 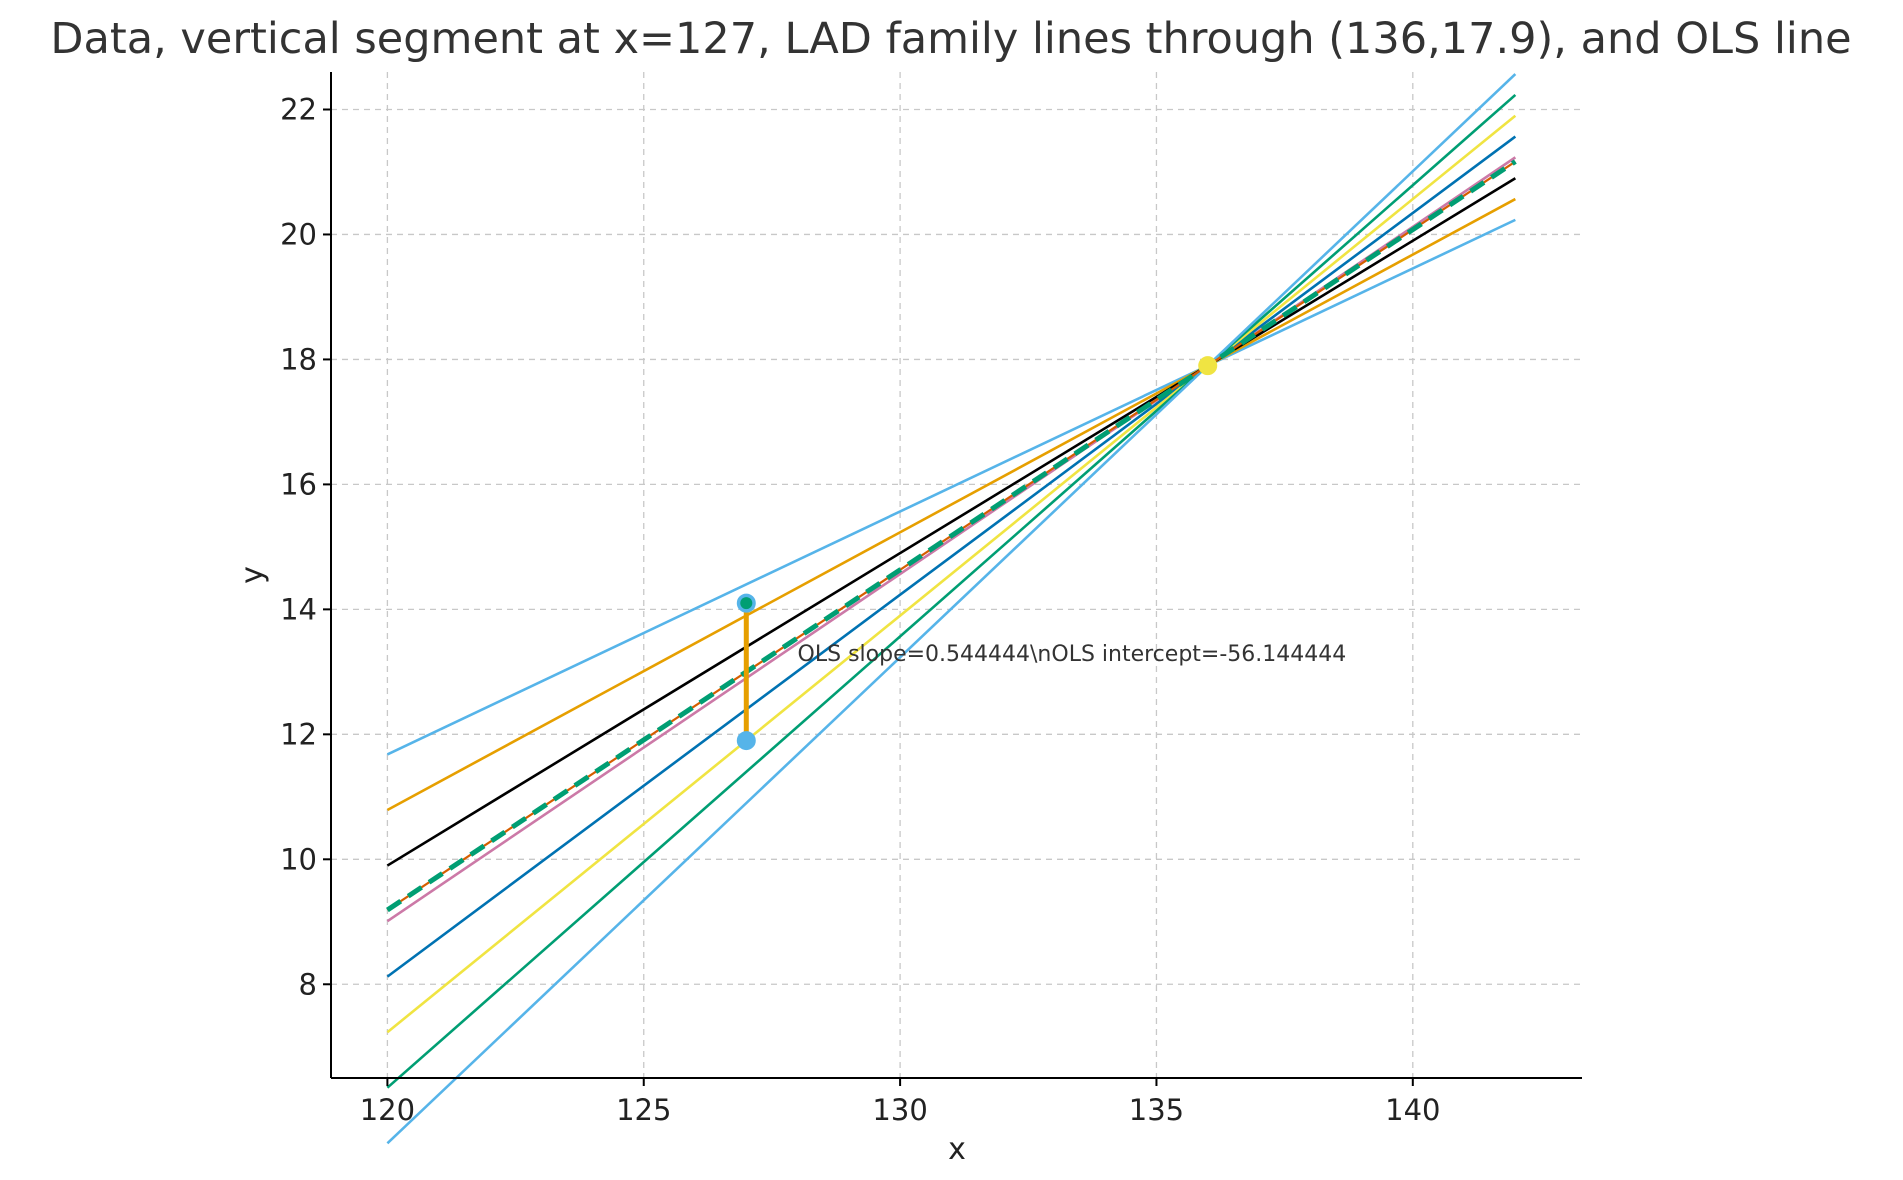 What do you see at coordinates (298, 359) in the screenshot?
I see `y-tick-label: 18` at bounding box center [298, 359].